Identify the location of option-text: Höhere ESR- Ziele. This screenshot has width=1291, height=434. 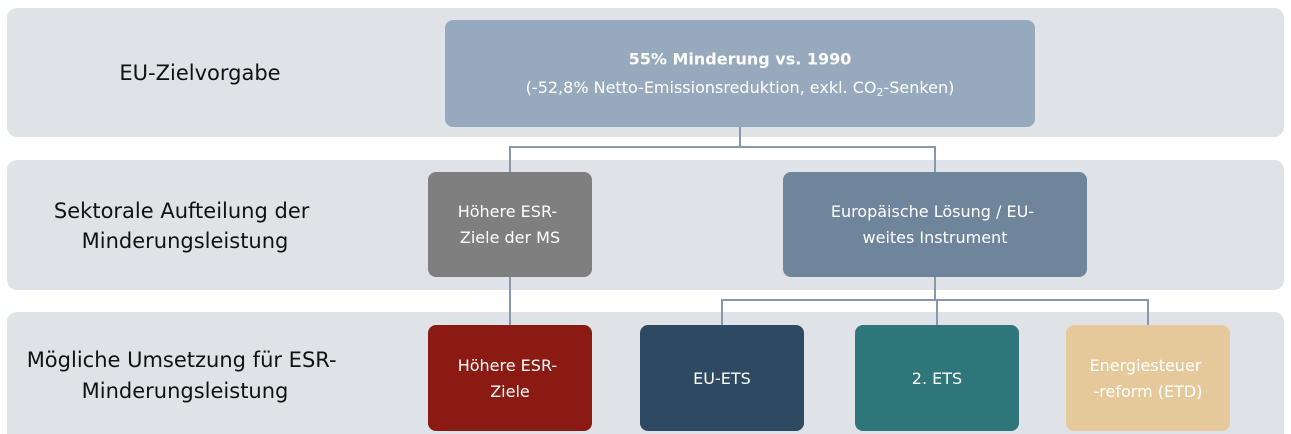
(510, 378).